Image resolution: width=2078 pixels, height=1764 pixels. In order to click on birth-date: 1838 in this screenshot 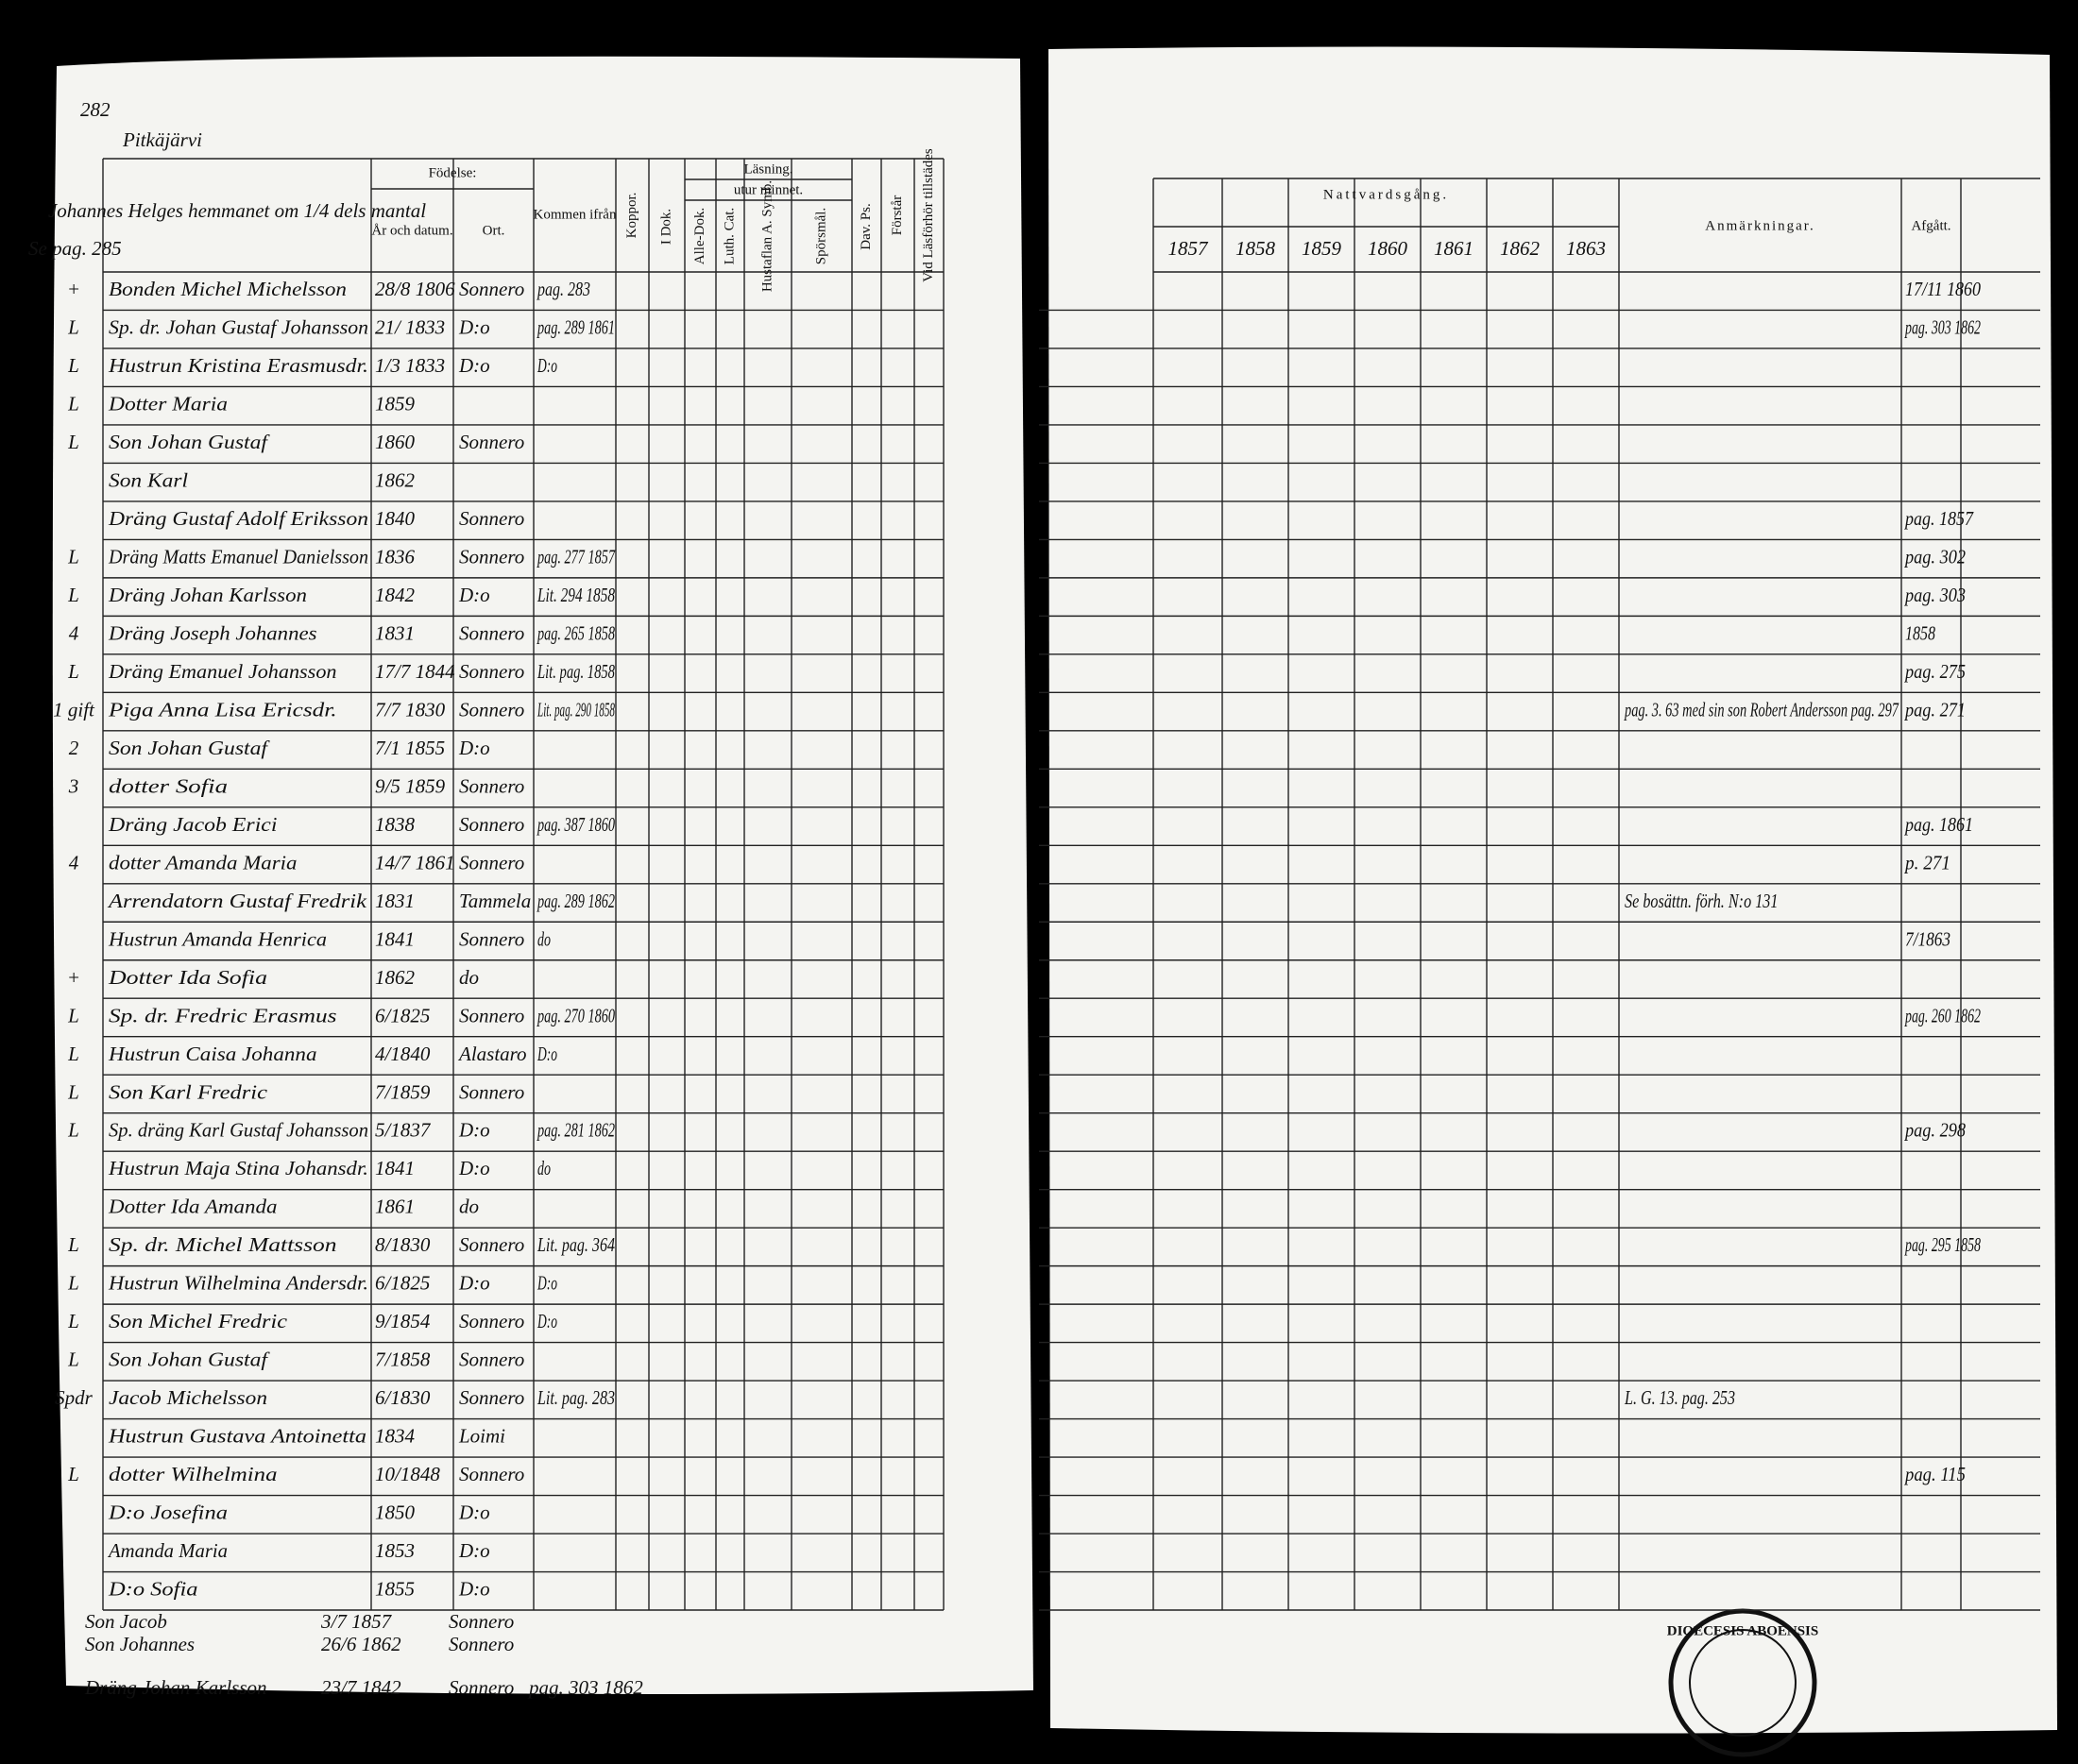, I will do `click(395, 824)`.